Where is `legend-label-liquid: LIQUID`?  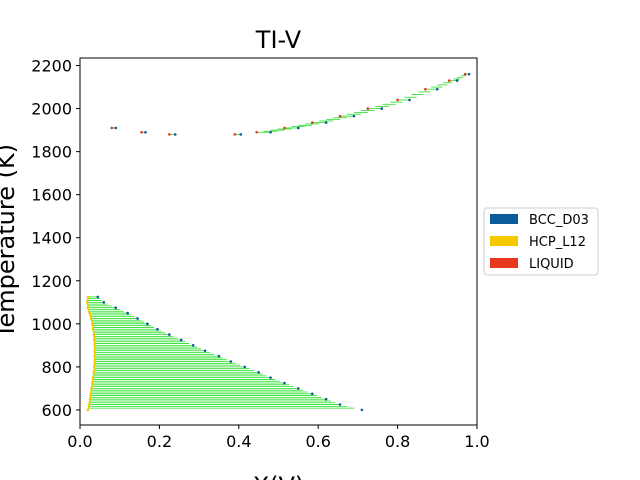
legend-label-liquid: LIQUID is located at coordinates (551, 264).